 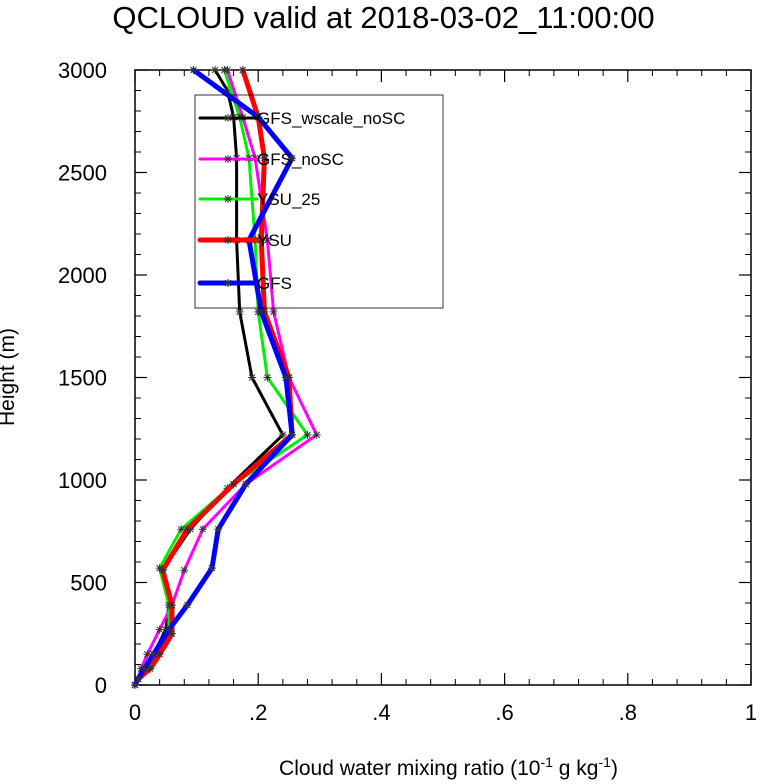 I want to click on y-tick-label: 2500, so click(x=82, y=173).